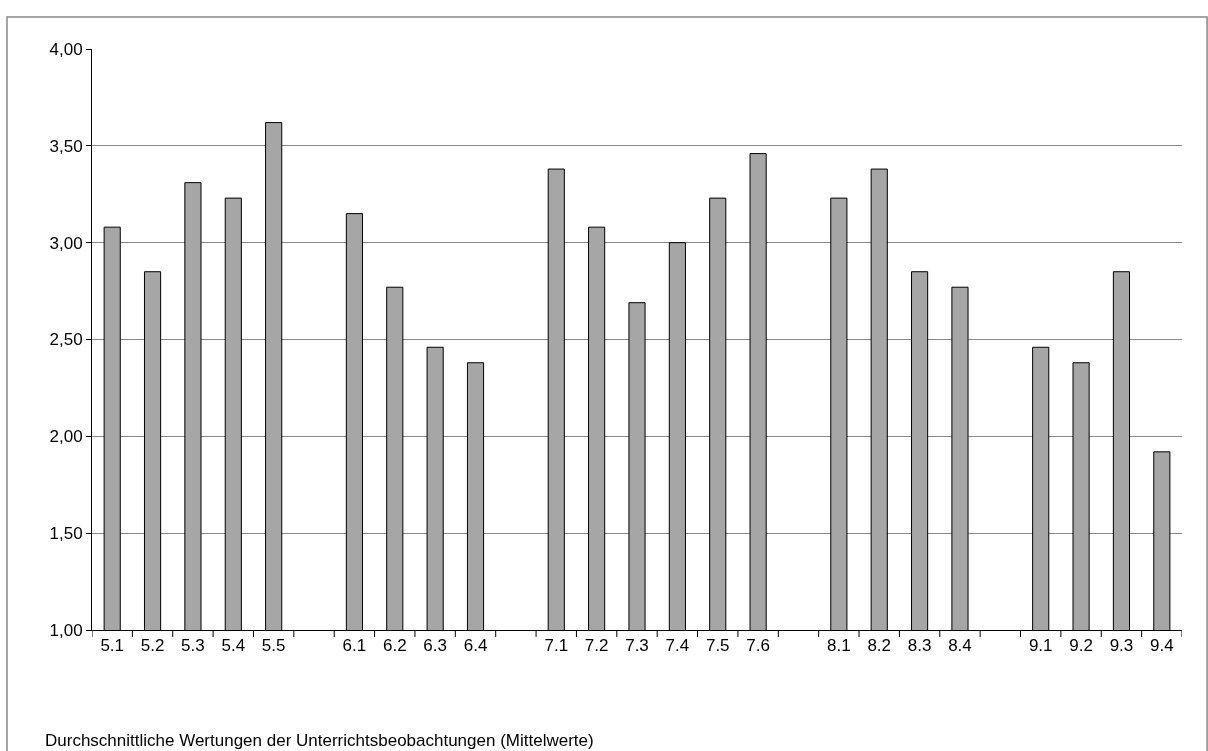 This screenshot has height=751, width=1208. Describe the element at coordinates (273, 646) in the screenshot. I see `x-tick-label: 5.5` at that location.